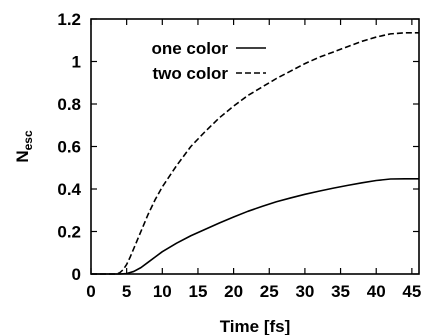 This screenshot has width=430, height=335. What do you see at coordinates (69, 147) in the screenshot?
I see `y-tick-label: 0.6` at bounding box center [69, 147].